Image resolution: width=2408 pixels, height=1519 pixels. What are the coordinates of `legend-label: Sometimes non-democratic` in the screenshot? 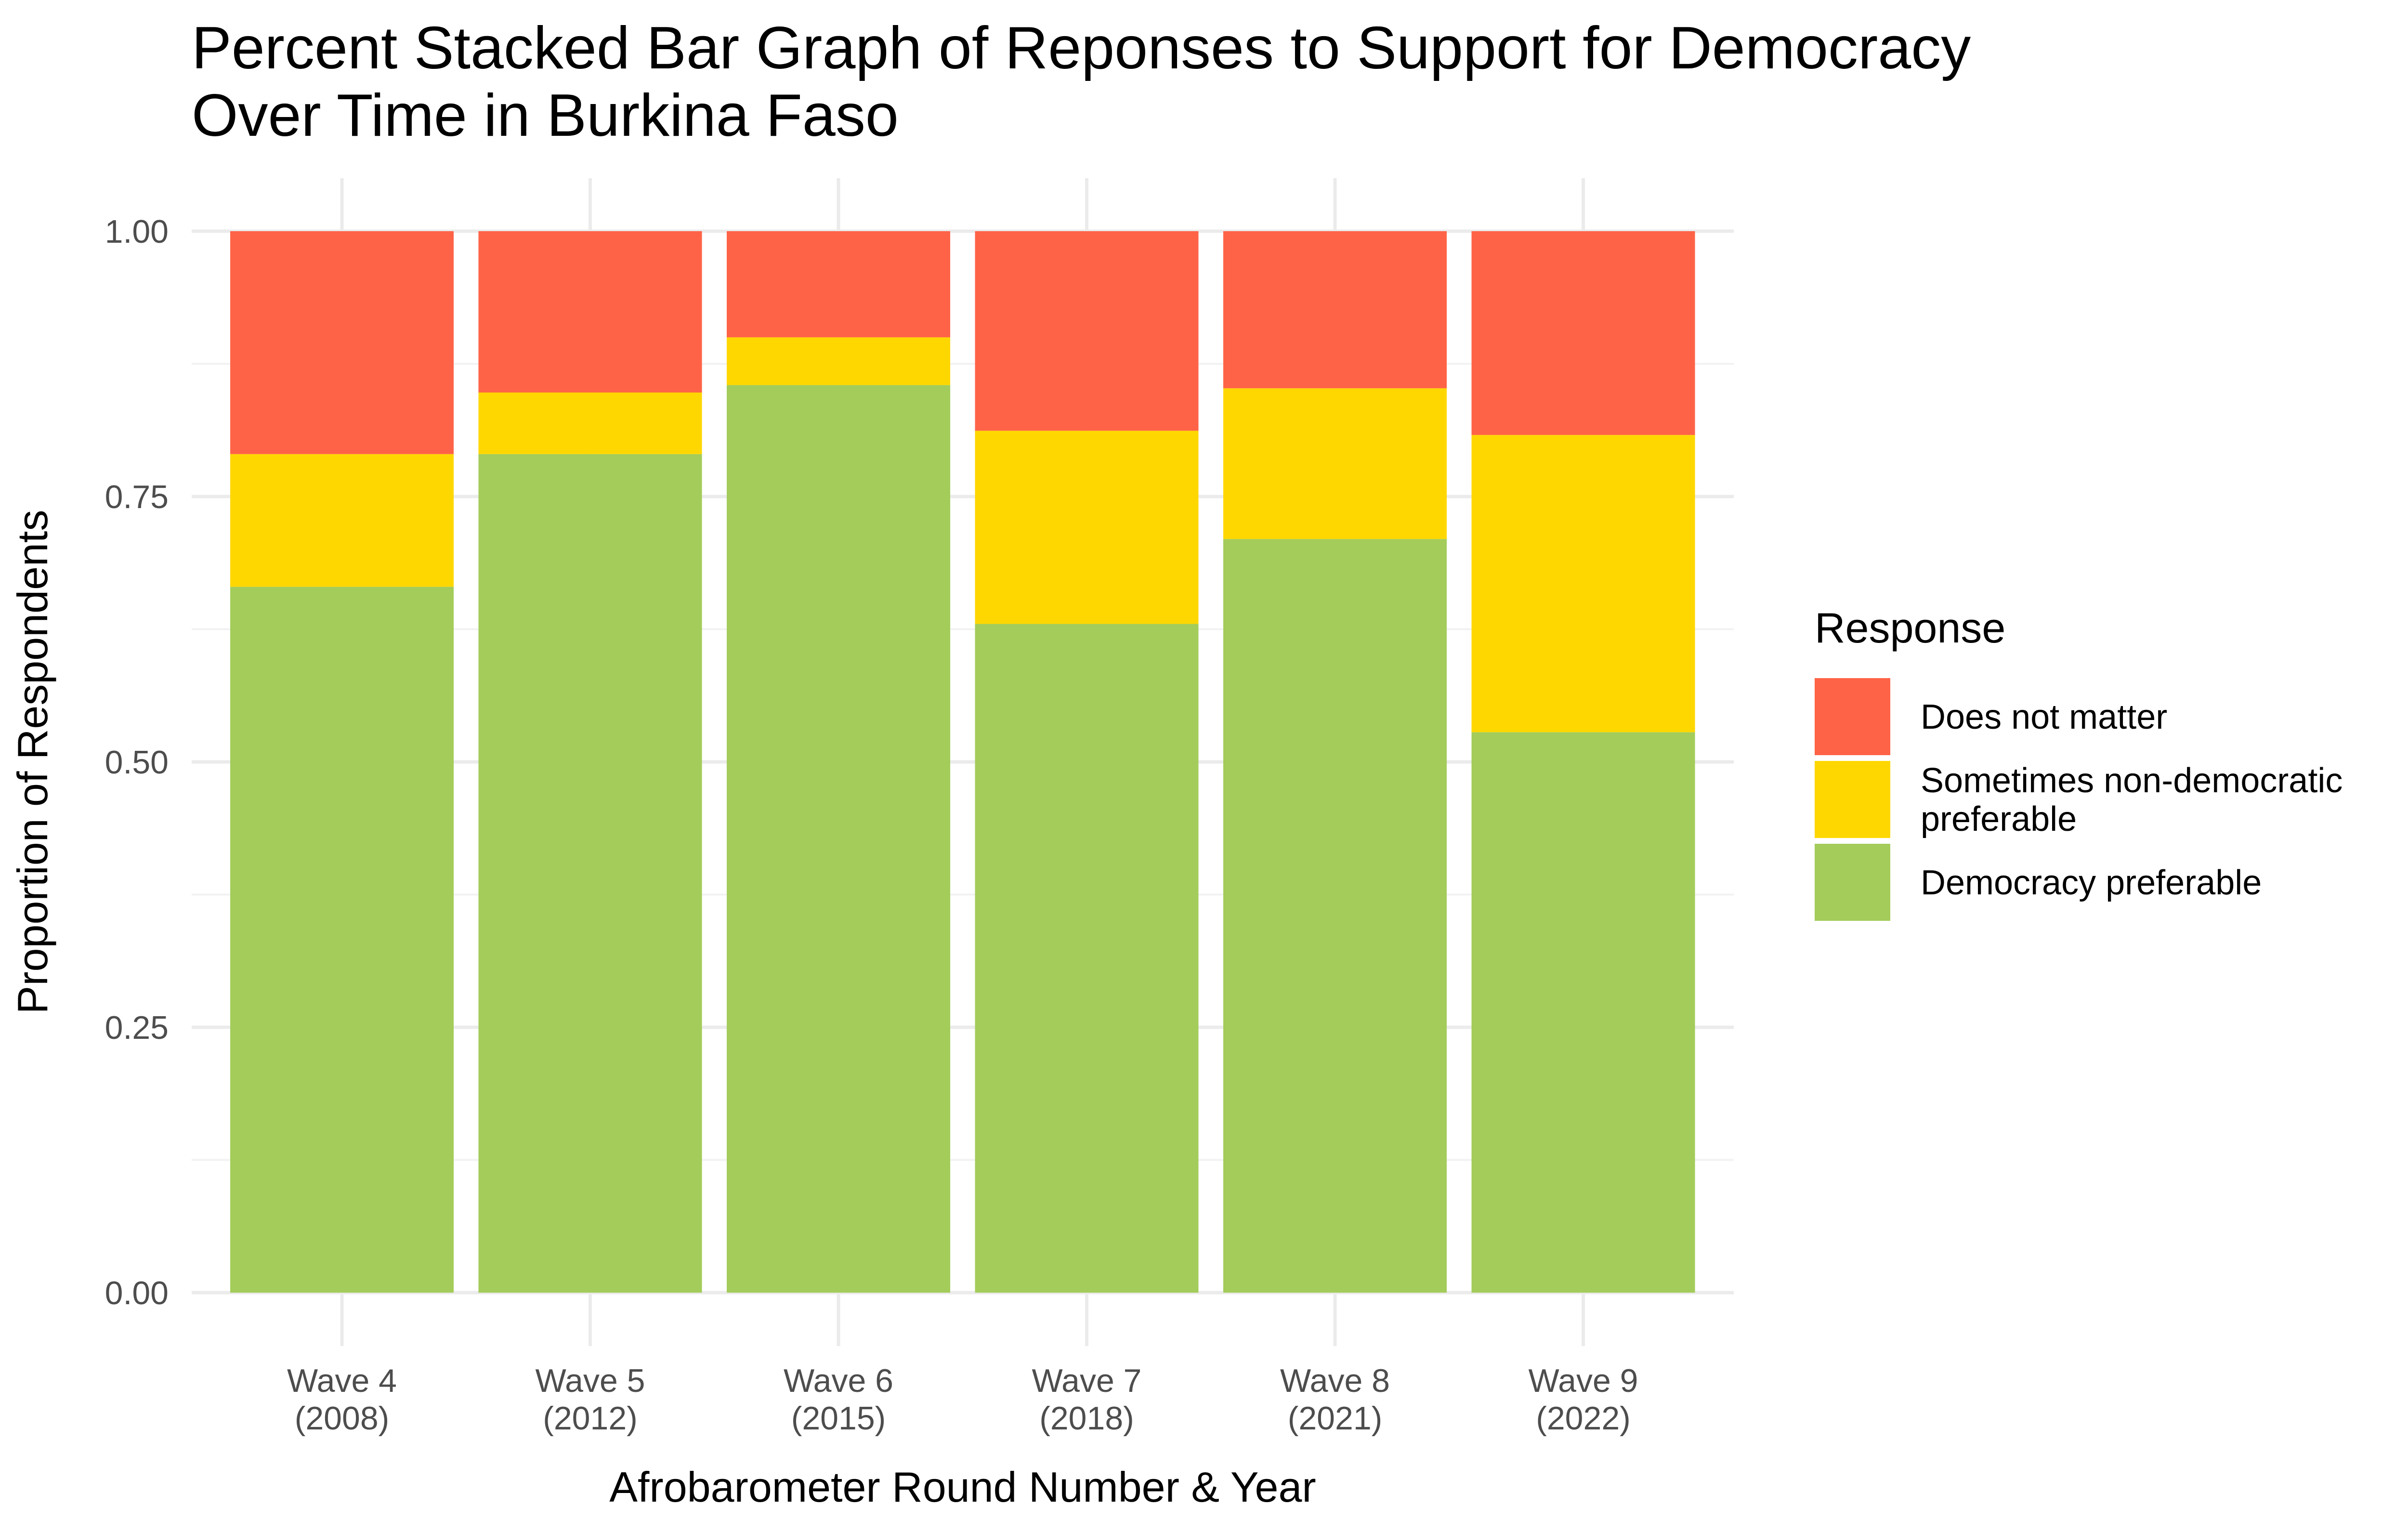 It's located at (2132, 780).